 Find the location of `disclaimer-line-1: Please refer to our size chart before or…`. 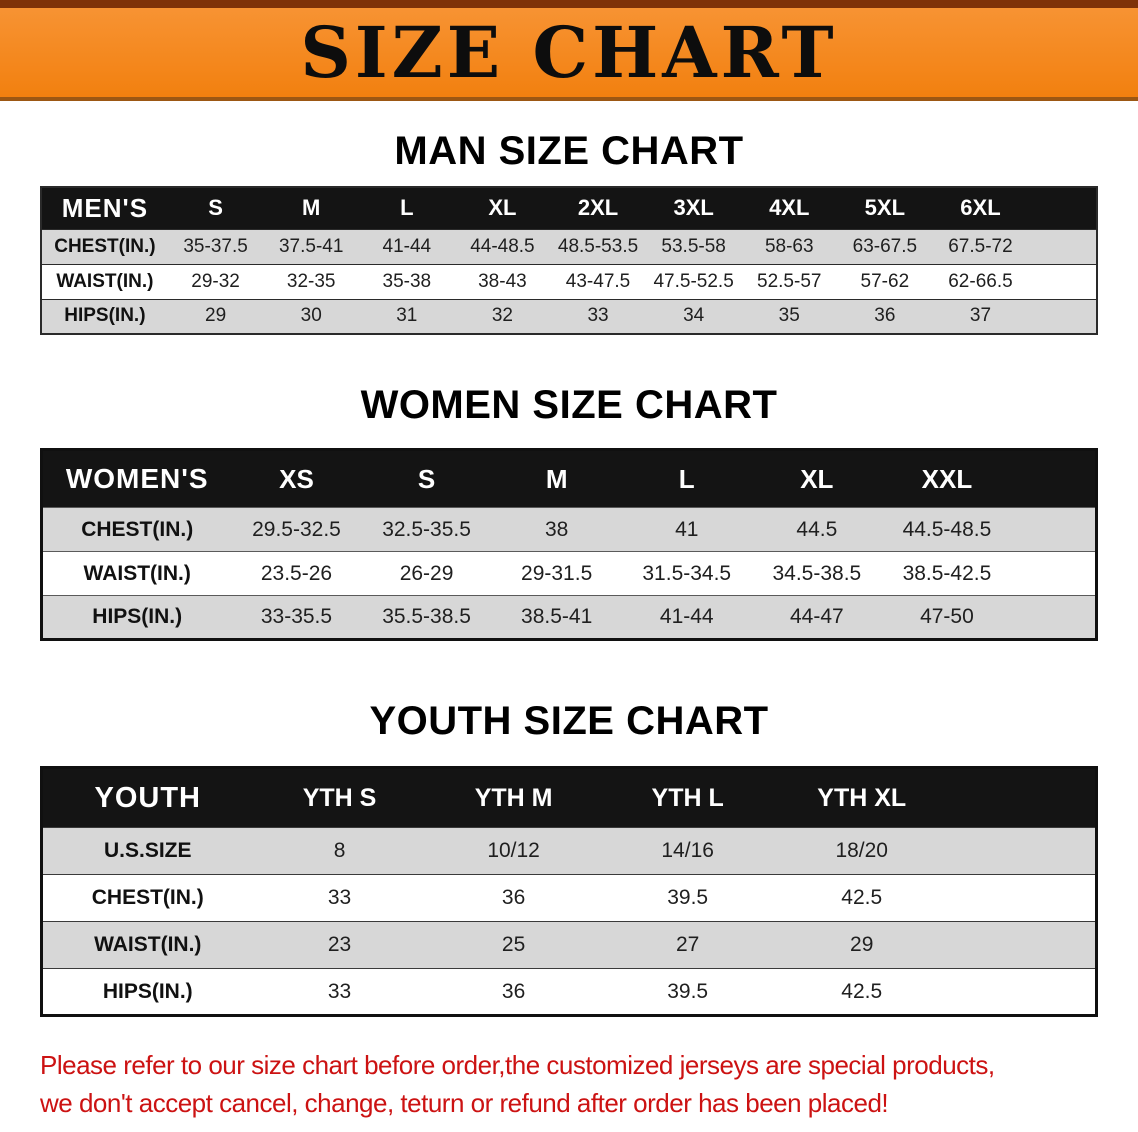

disclaimer-line-1: Please refer to our size chart before or… is located at coordinates (517, 1065).